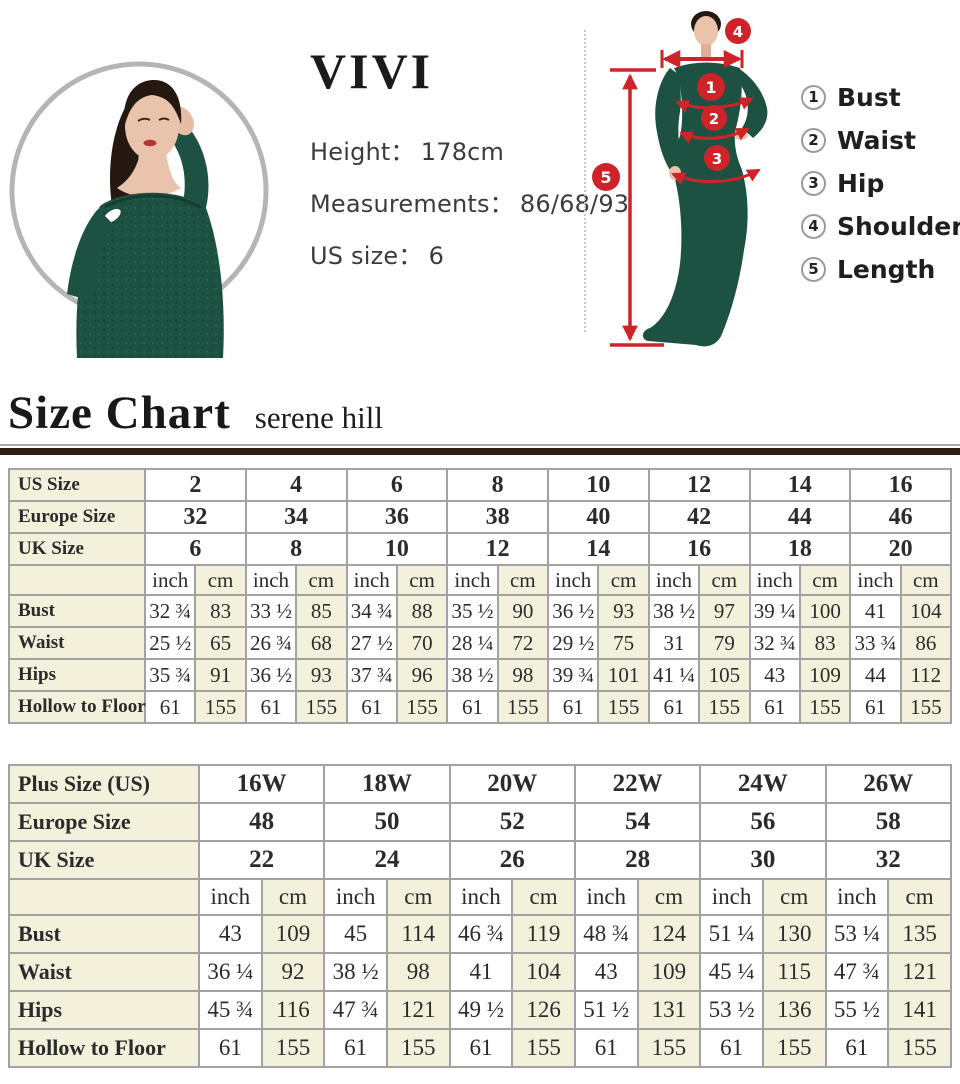 Image resolution: width=960 pixels, height=1084 pixels. I want to click on size-value-cell: 38, so click(497, 517).